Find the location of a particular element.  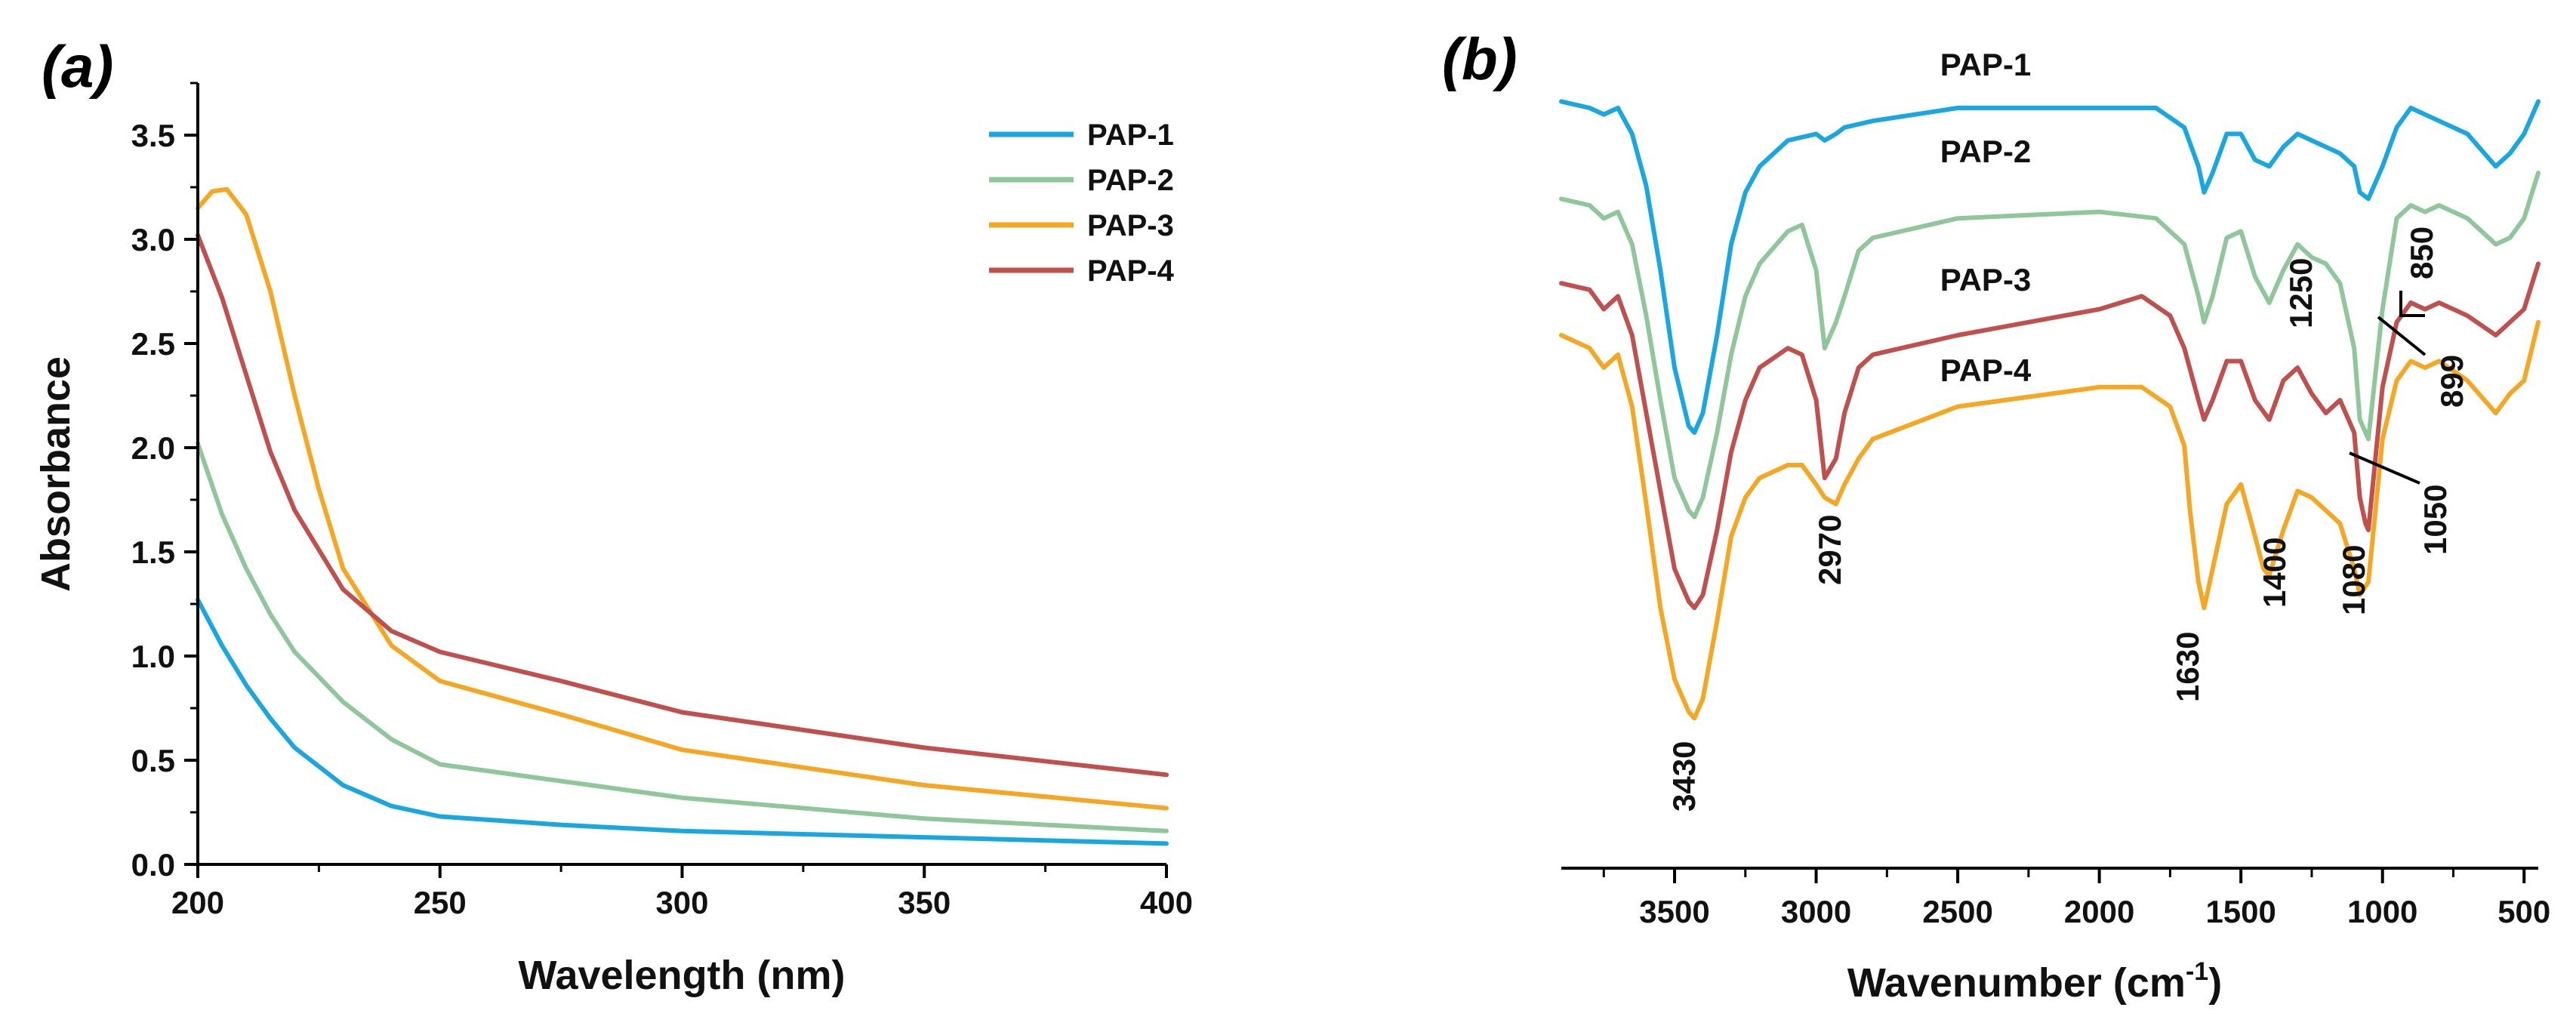

legend-label-pap-1: PAP-1 is located at coordinates (1130, 135).